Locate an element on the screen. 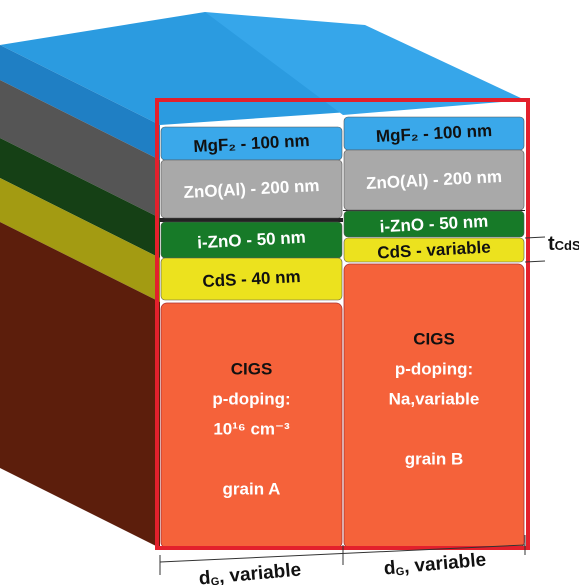 This screenshot has height=585, width=579. side-zno is located at coordinates (80, 149).